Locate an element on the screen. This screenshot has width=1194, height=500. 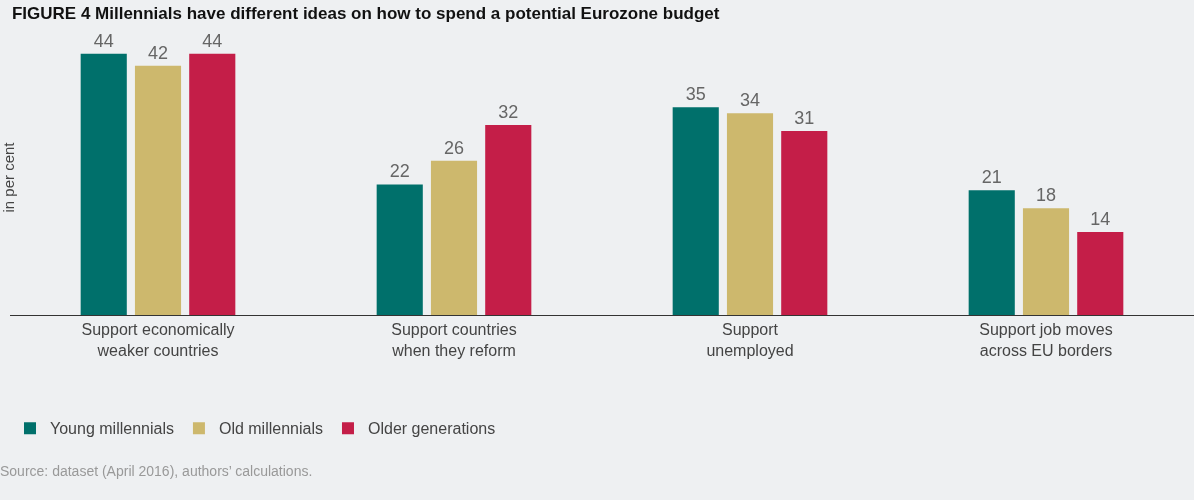
y-axis-title: in per cent is located at coordinates (8, 177).